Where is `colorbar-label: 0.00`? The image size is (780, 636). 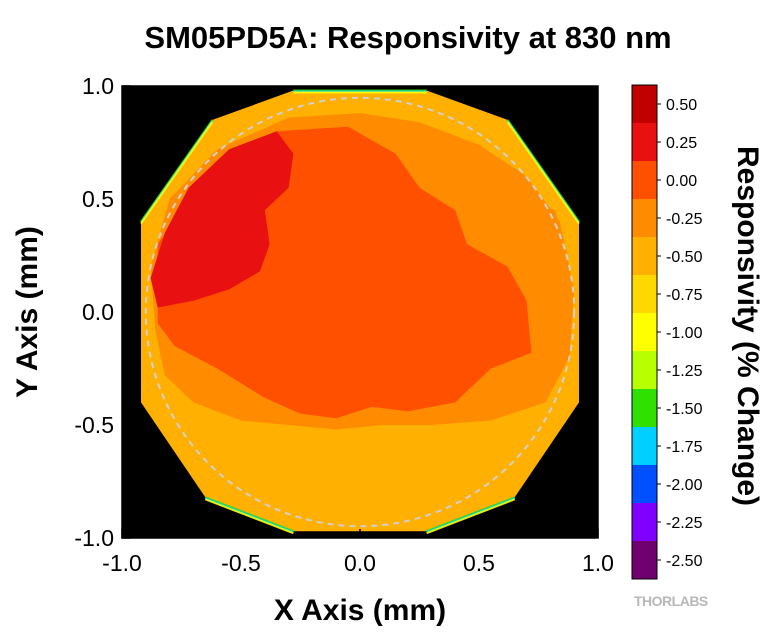
colorbar-label: 0.00 is located at coordinates (681, 181).